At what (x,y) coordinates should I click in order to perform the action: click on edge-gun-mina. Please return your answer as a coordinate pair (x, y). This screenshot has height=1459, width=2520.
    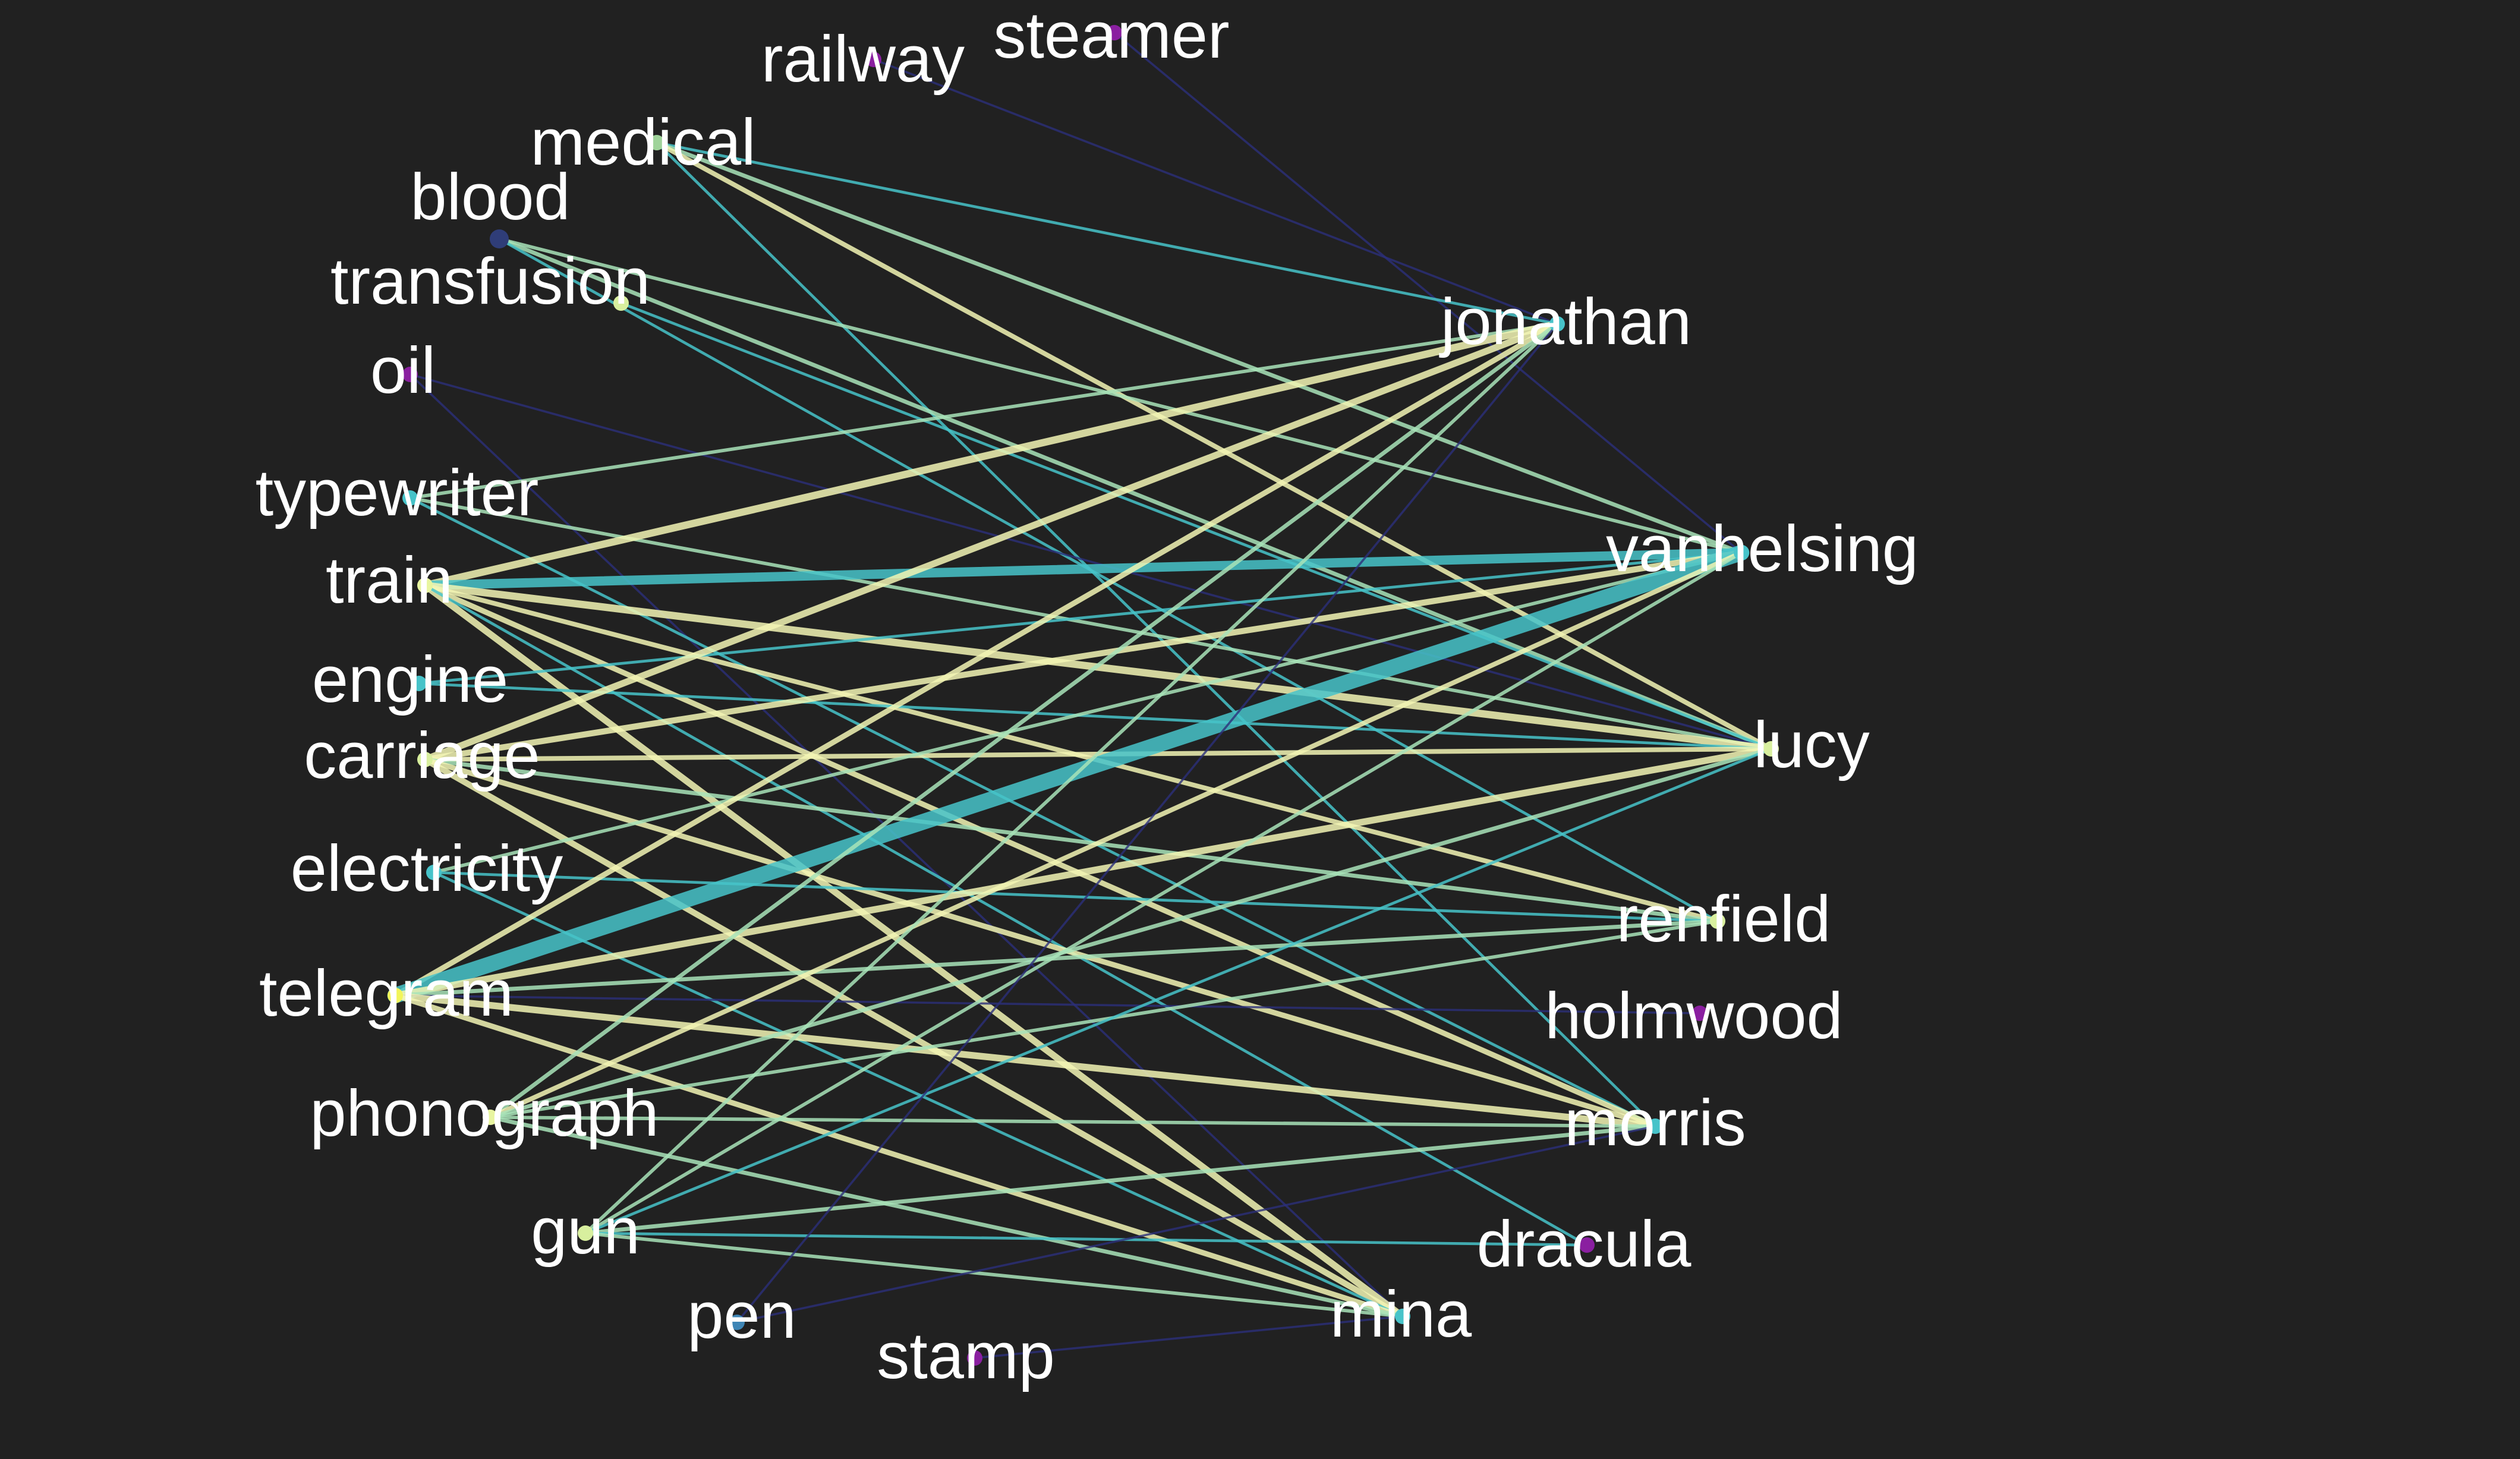
    Looking at the image, I should click on (994, 1274).